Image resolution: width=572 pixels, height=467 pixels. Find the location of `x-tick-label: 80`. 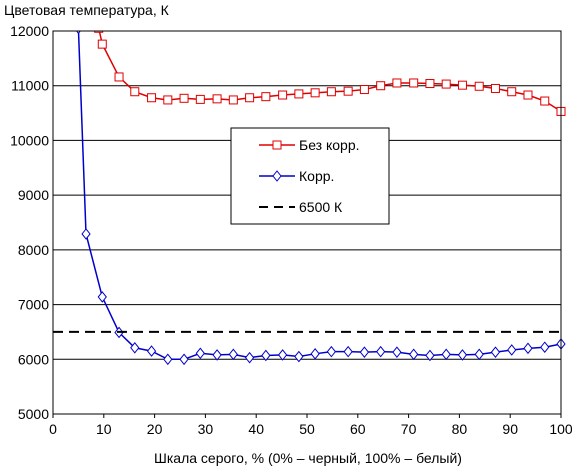

x-tick-label: 80 is located at coordinates (460, 429).